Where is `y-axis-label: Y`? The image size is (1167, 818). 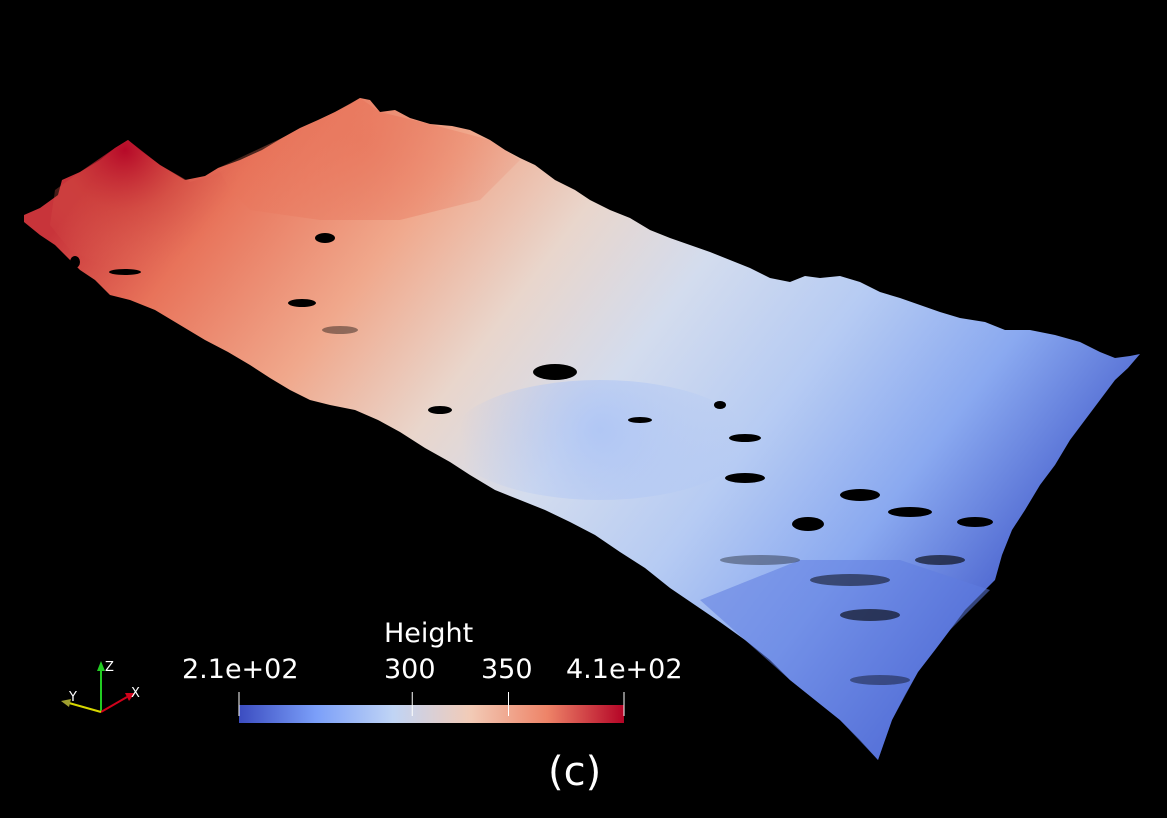
y-axis-label: Y is located at coordinates (72, 697).